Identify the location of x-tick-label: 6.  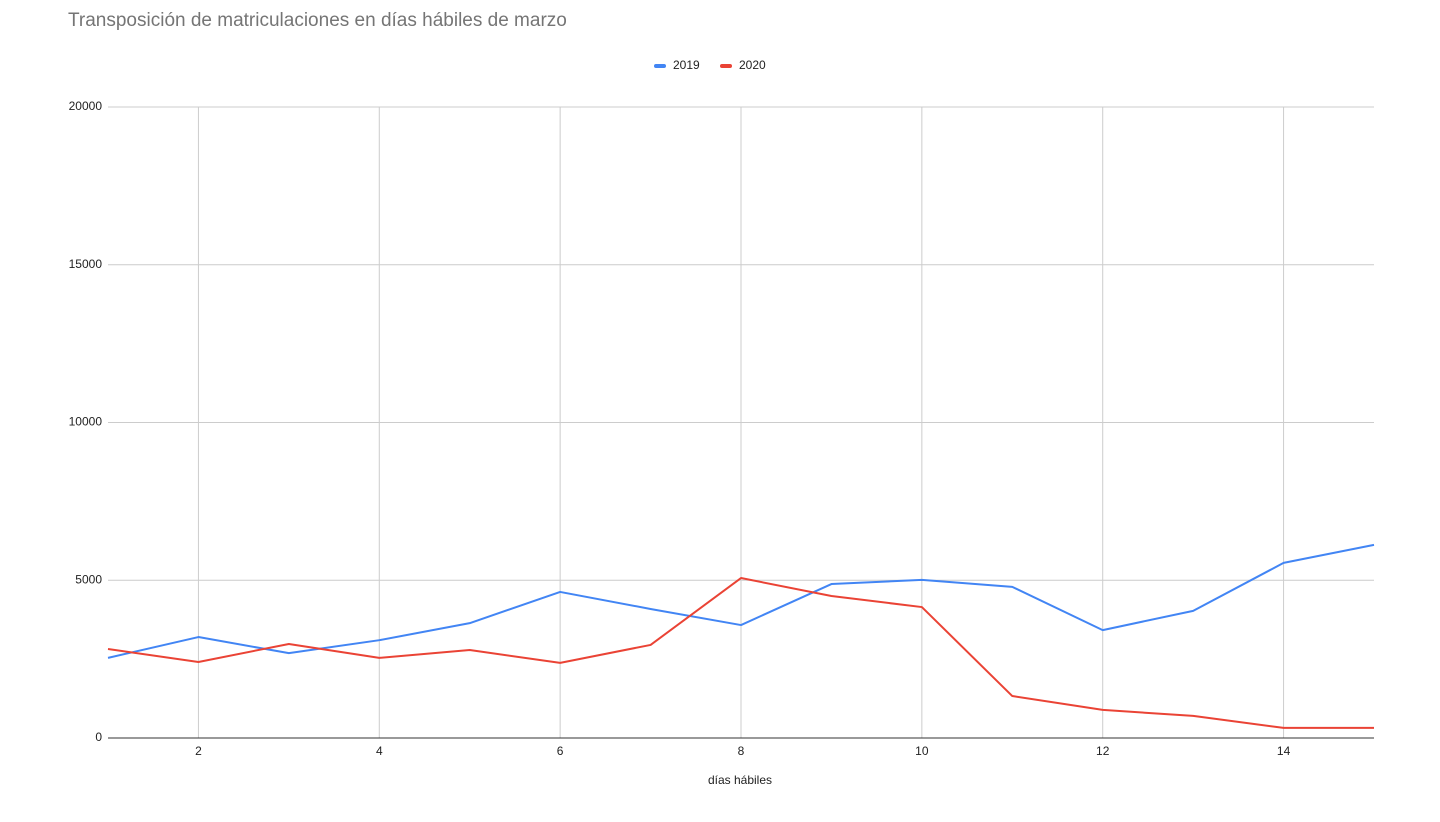
(560, 751).